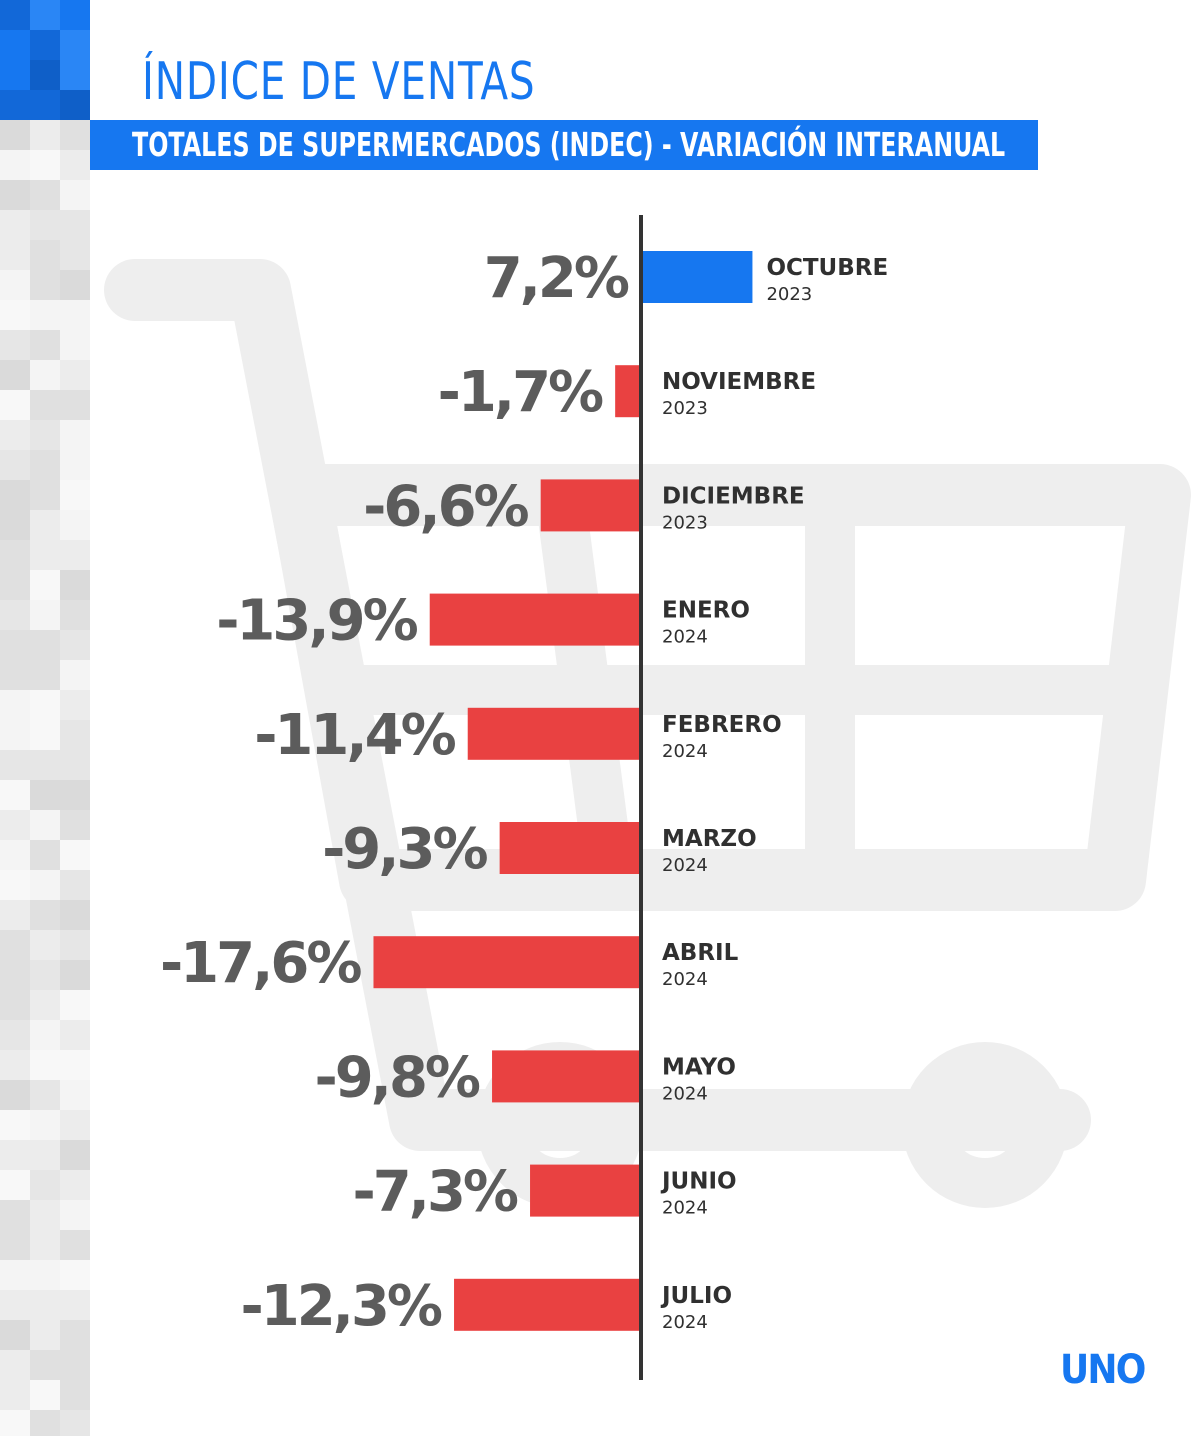 This screenshot has width=1200, height=1436. I want to click on value-label: -13,9%, so click(316, 621).